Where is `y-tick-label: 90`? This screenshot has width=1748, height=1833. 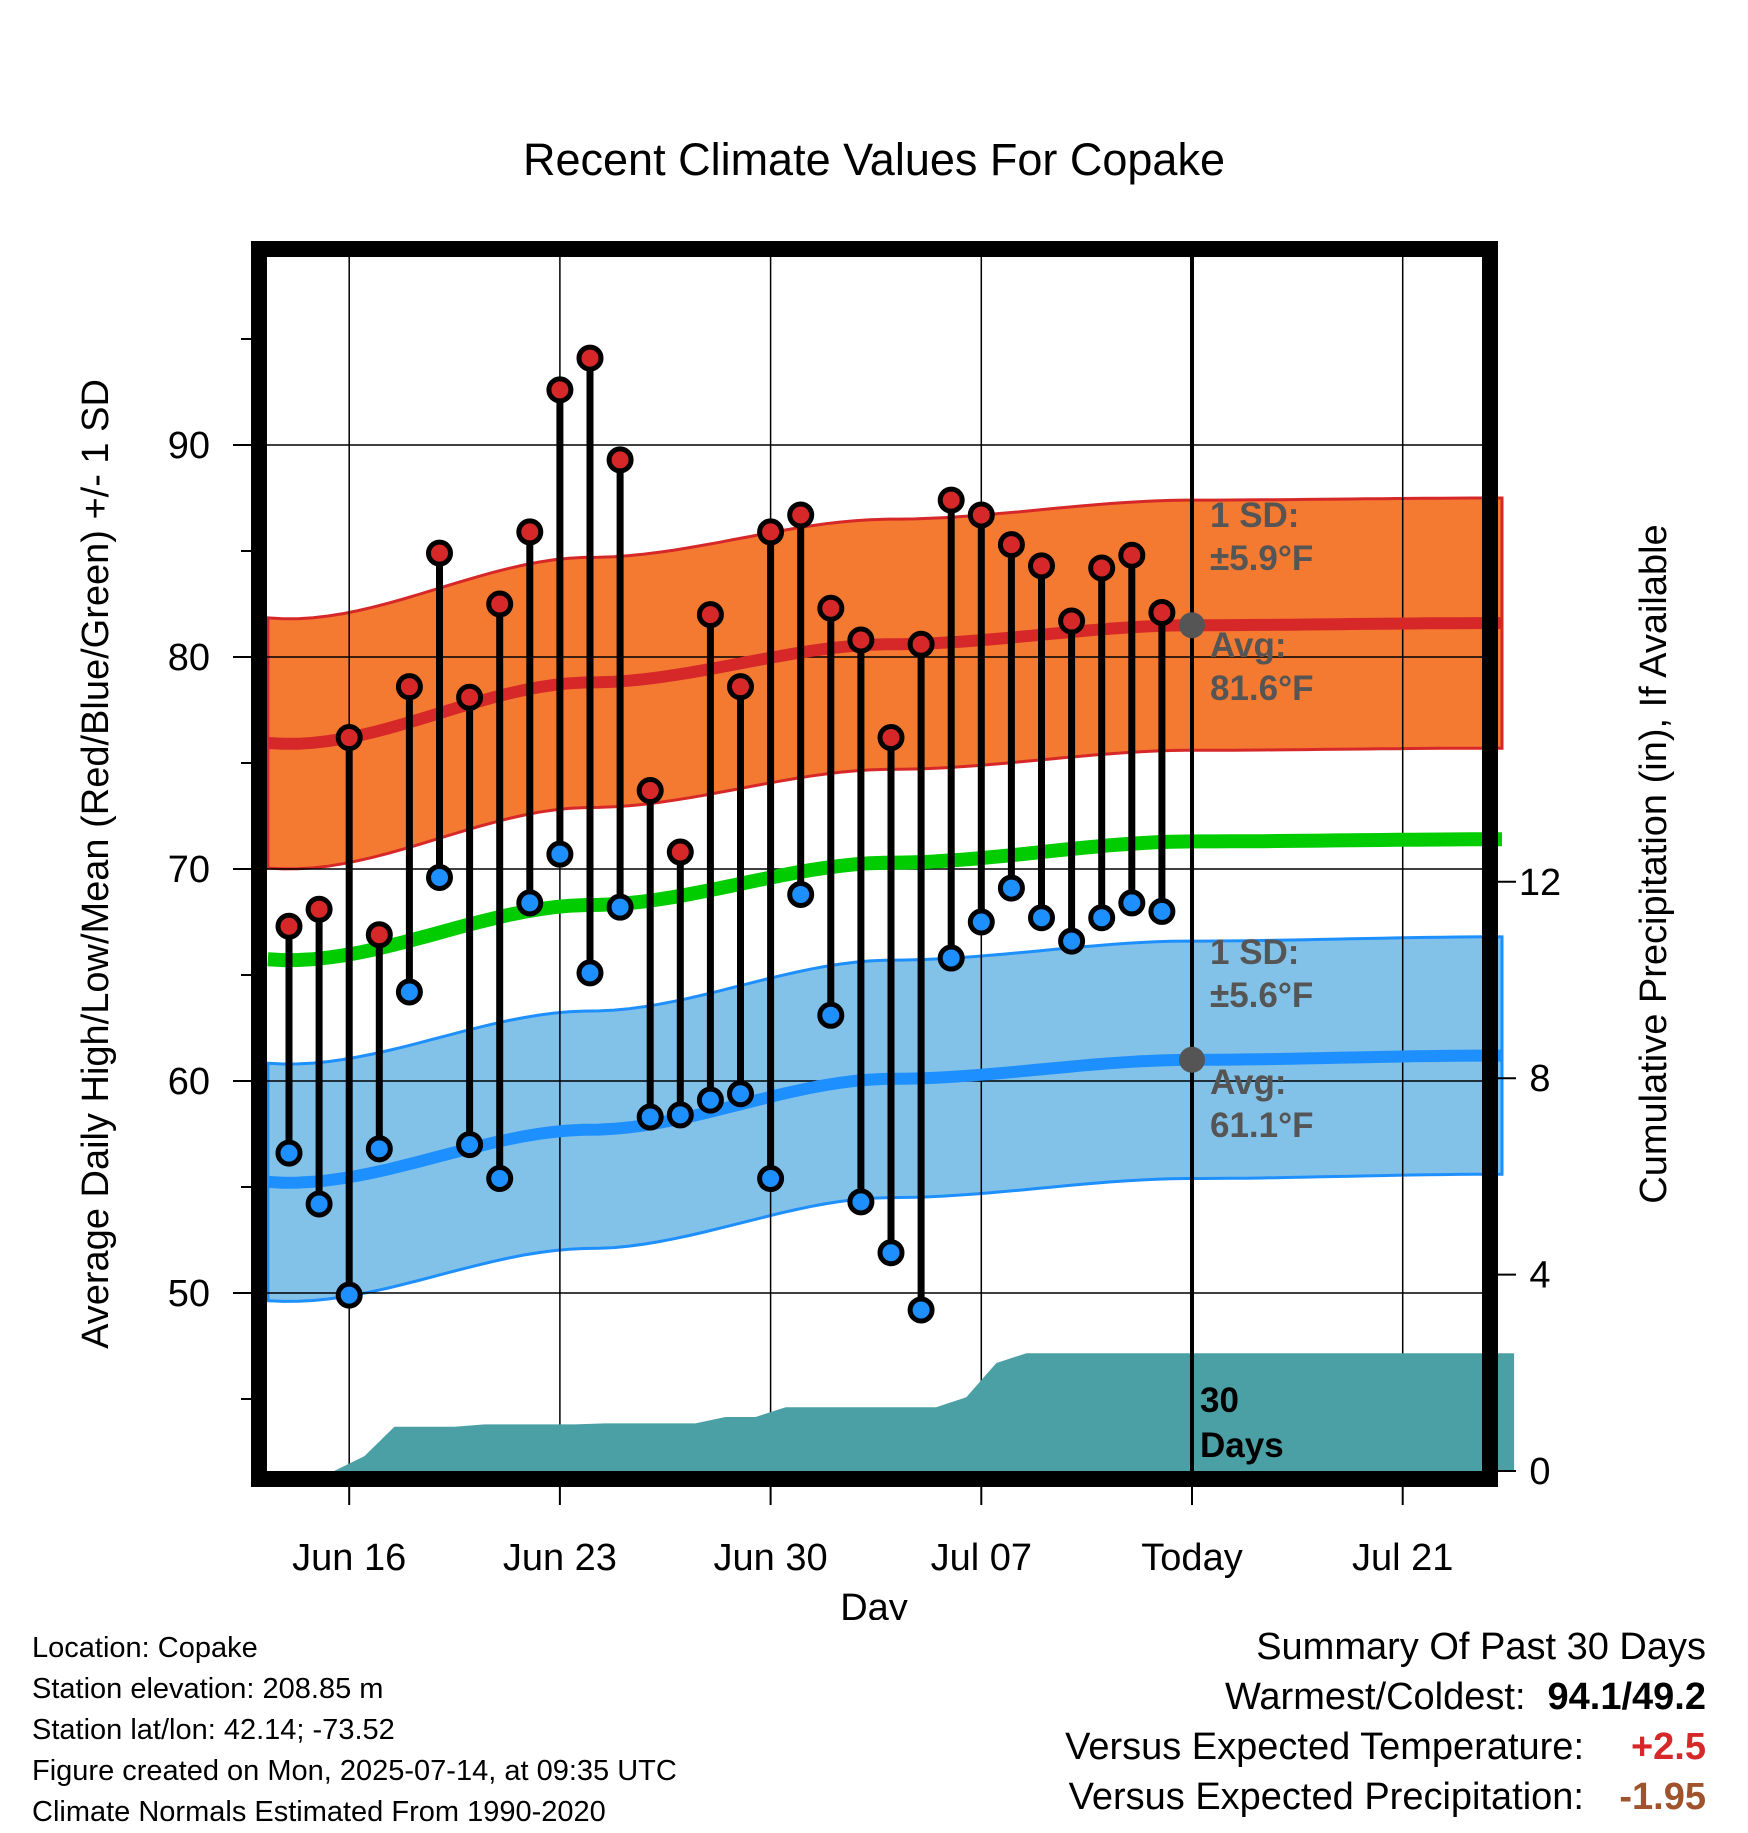 y-tick-label: 90 is located at coordinates (189, 446).